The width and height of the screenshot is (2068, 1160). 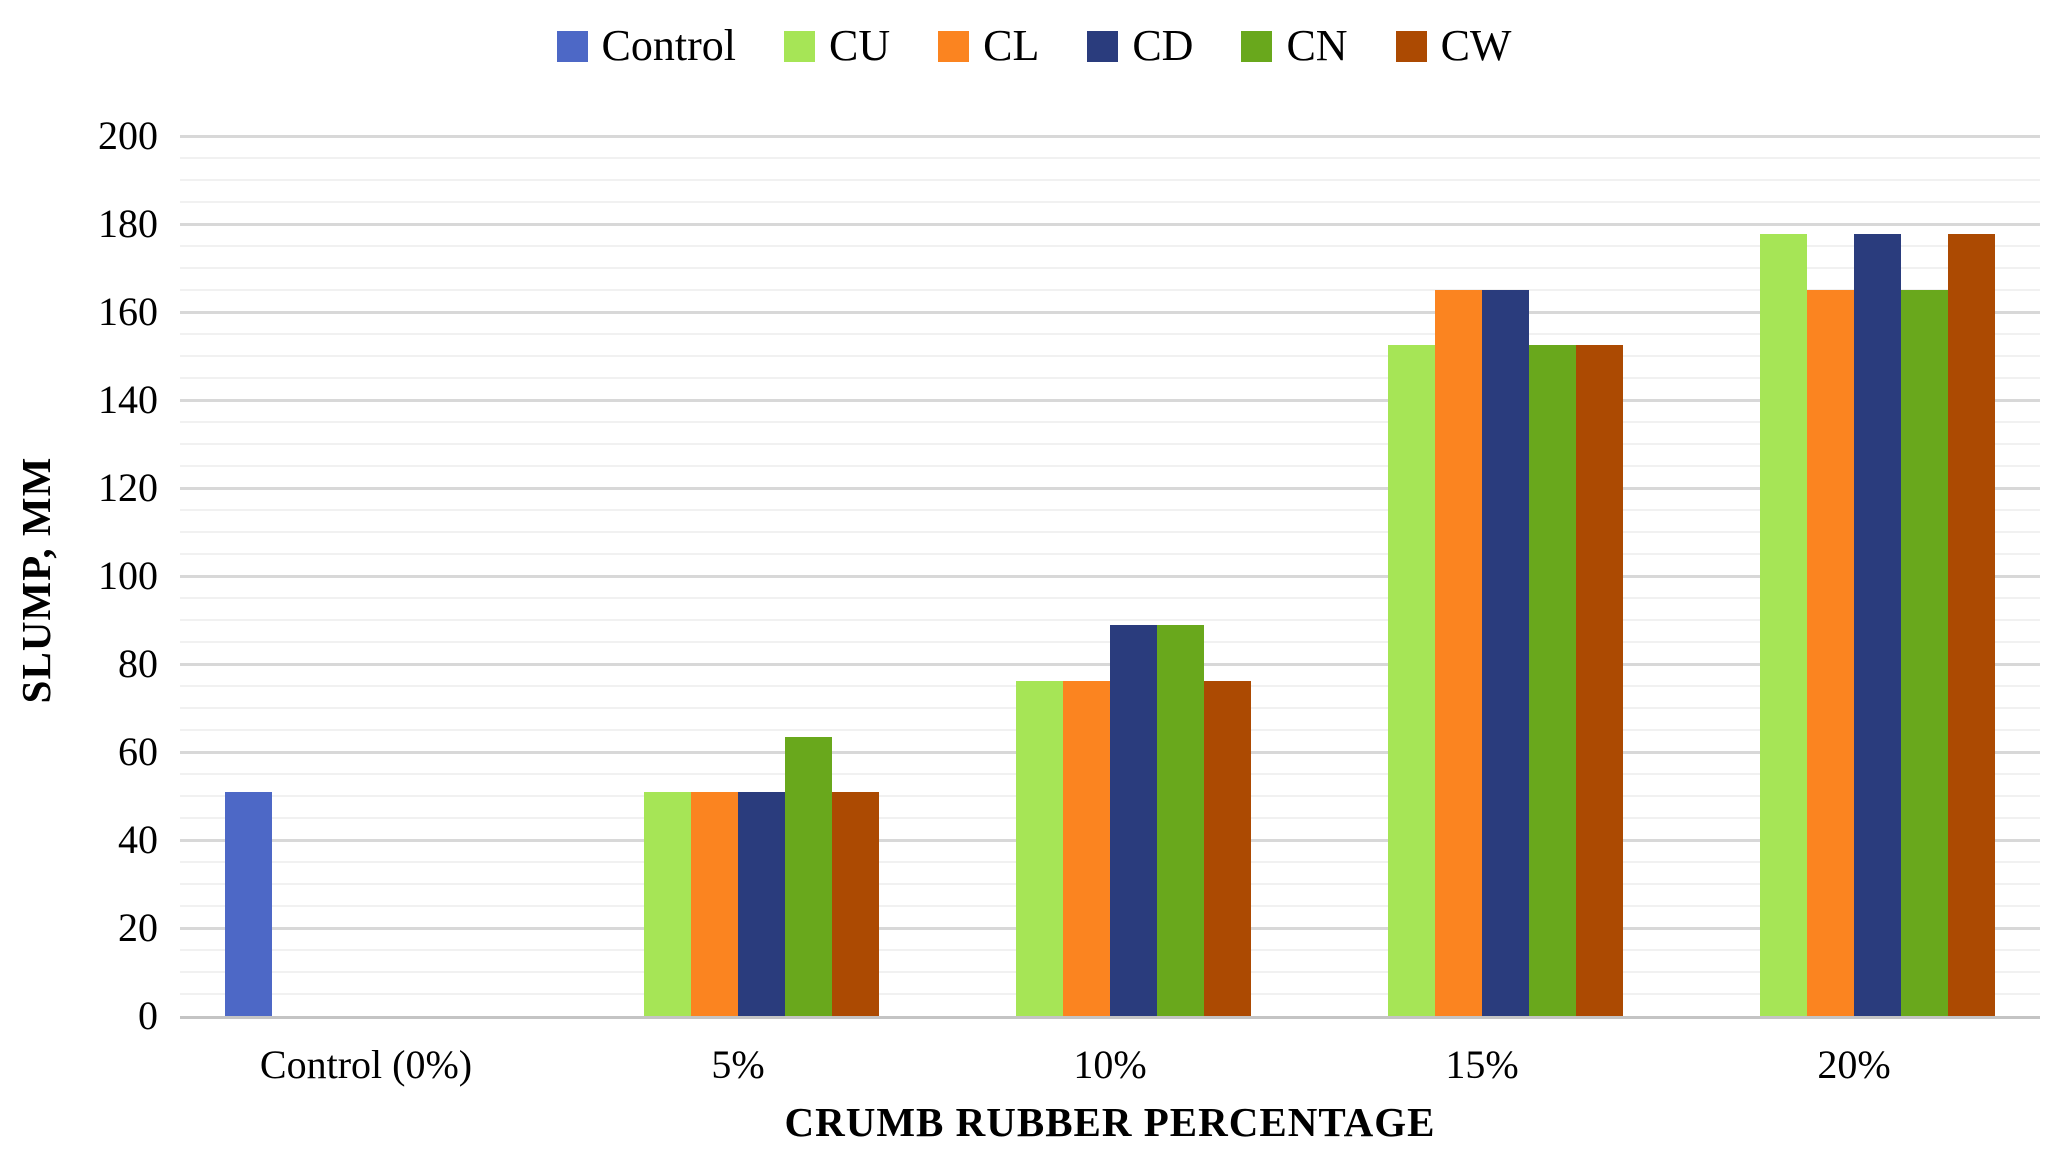 What do you see at coordinates (1011, 45) in the screenshot?
I see `legend-label: CL` at bounding box center [1011, 45].